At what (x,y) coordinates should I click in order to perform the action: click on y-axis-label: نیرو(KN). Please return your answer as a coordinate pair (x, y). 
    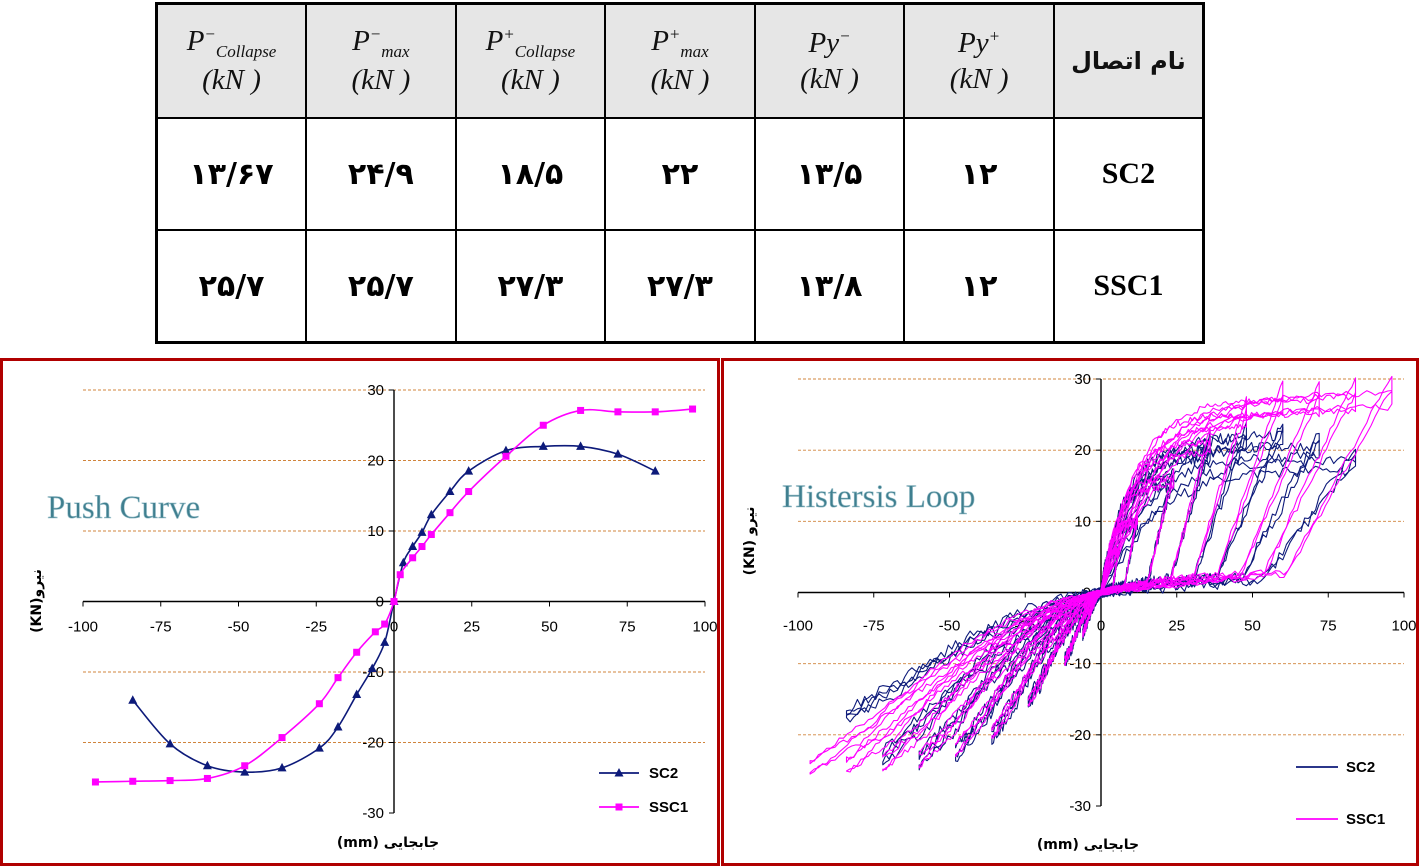
    Looking at the image, I should click on (37, 601).